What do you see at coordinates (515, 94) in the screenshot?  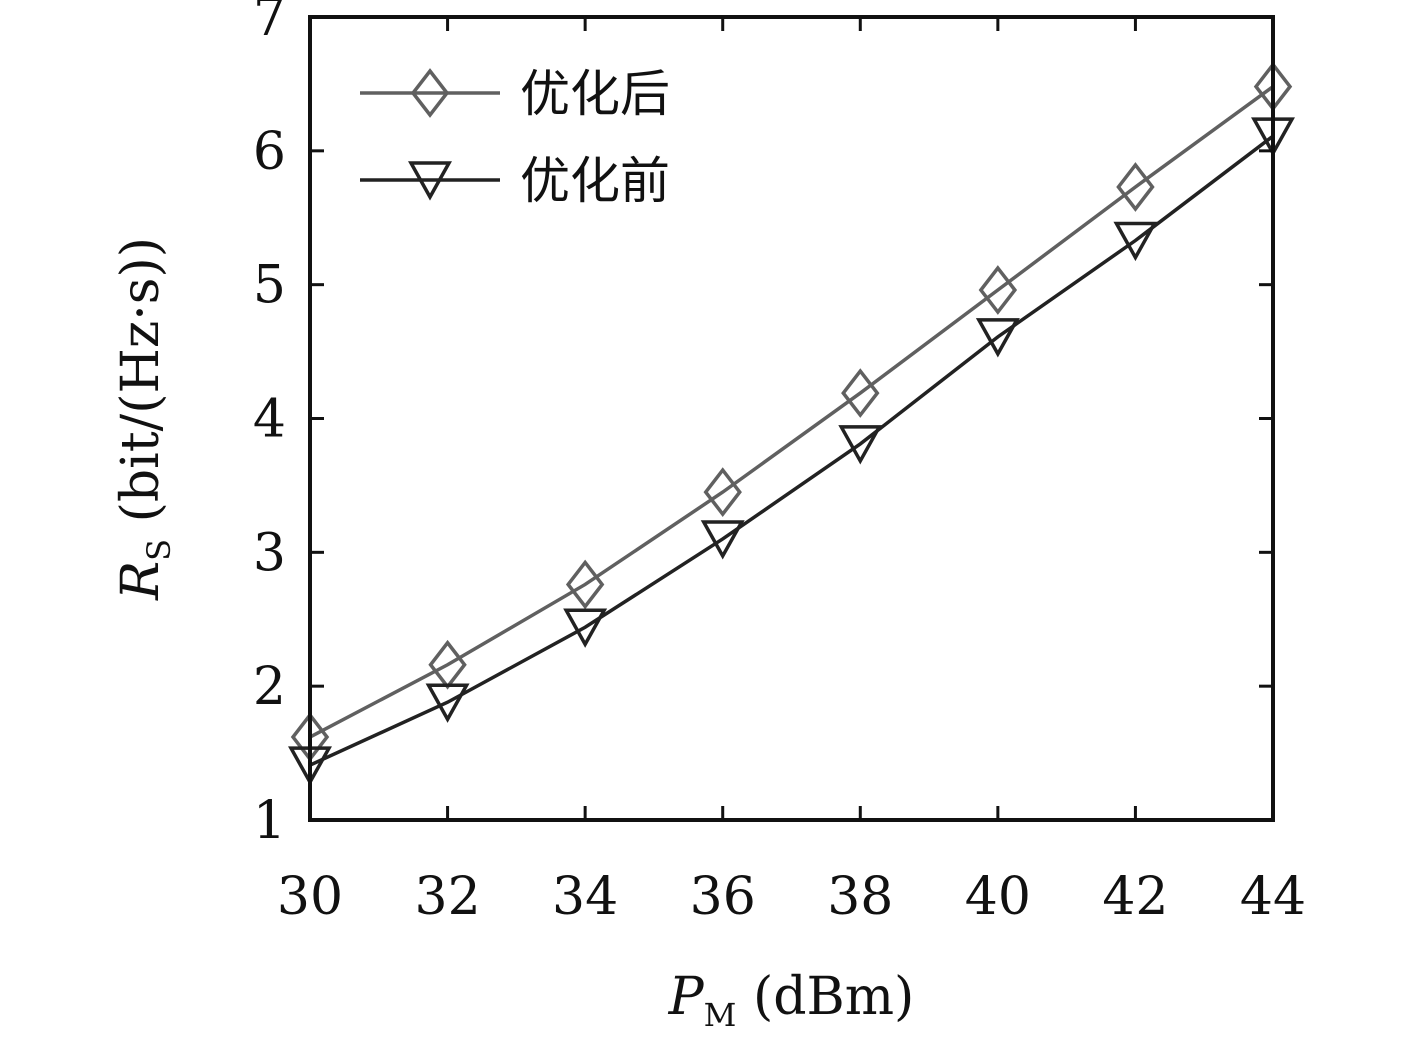 I see `legend-entry-1: 优化后` at bounding box center [515, 94].